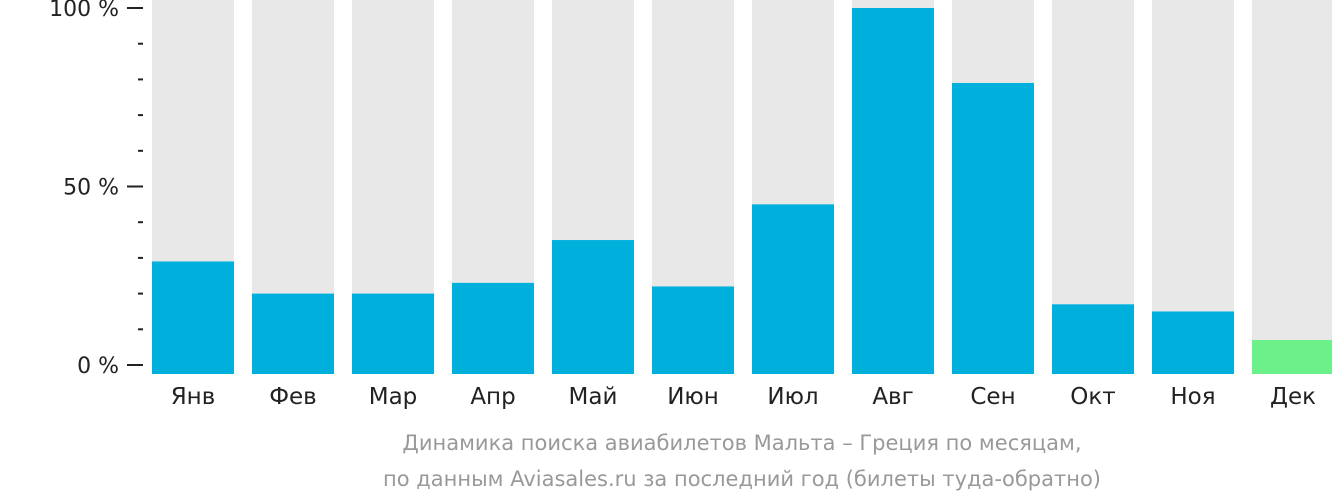 The height and width of the screenshot is (502, 1332). I want to click on x-tick-label: Окт, so click(1092, 397).